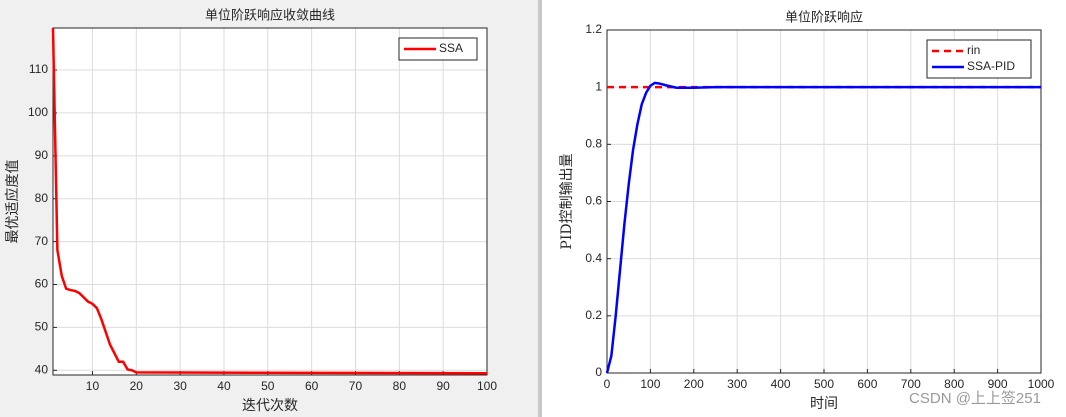  What do you see at coordinates (911, 384) in the screenshot?
I see `x-tick-label: 700` at bounding box center [911, 384].